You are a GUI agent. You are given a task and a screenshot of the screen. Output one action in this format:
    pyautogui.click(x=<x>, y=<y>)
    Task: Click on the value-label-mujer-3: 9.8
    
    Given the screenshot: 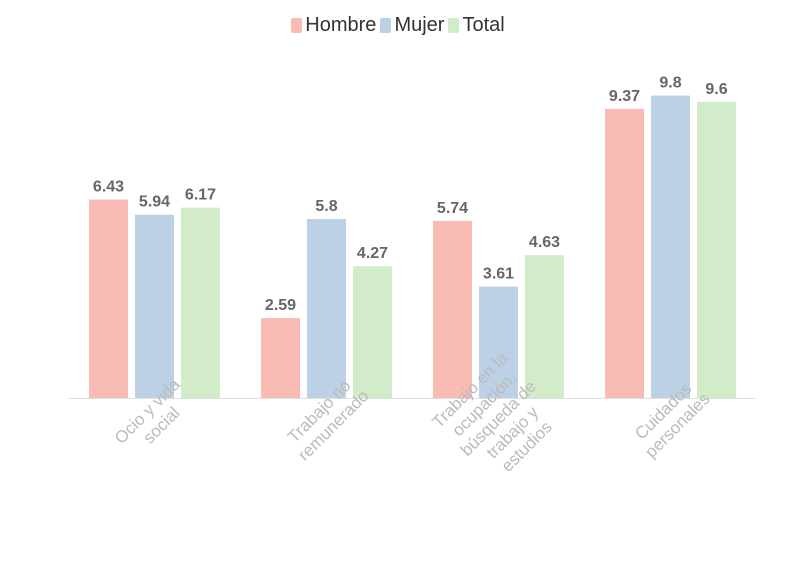 What is the action you would take?
    pyautogui.click(x=670, y=83)
    